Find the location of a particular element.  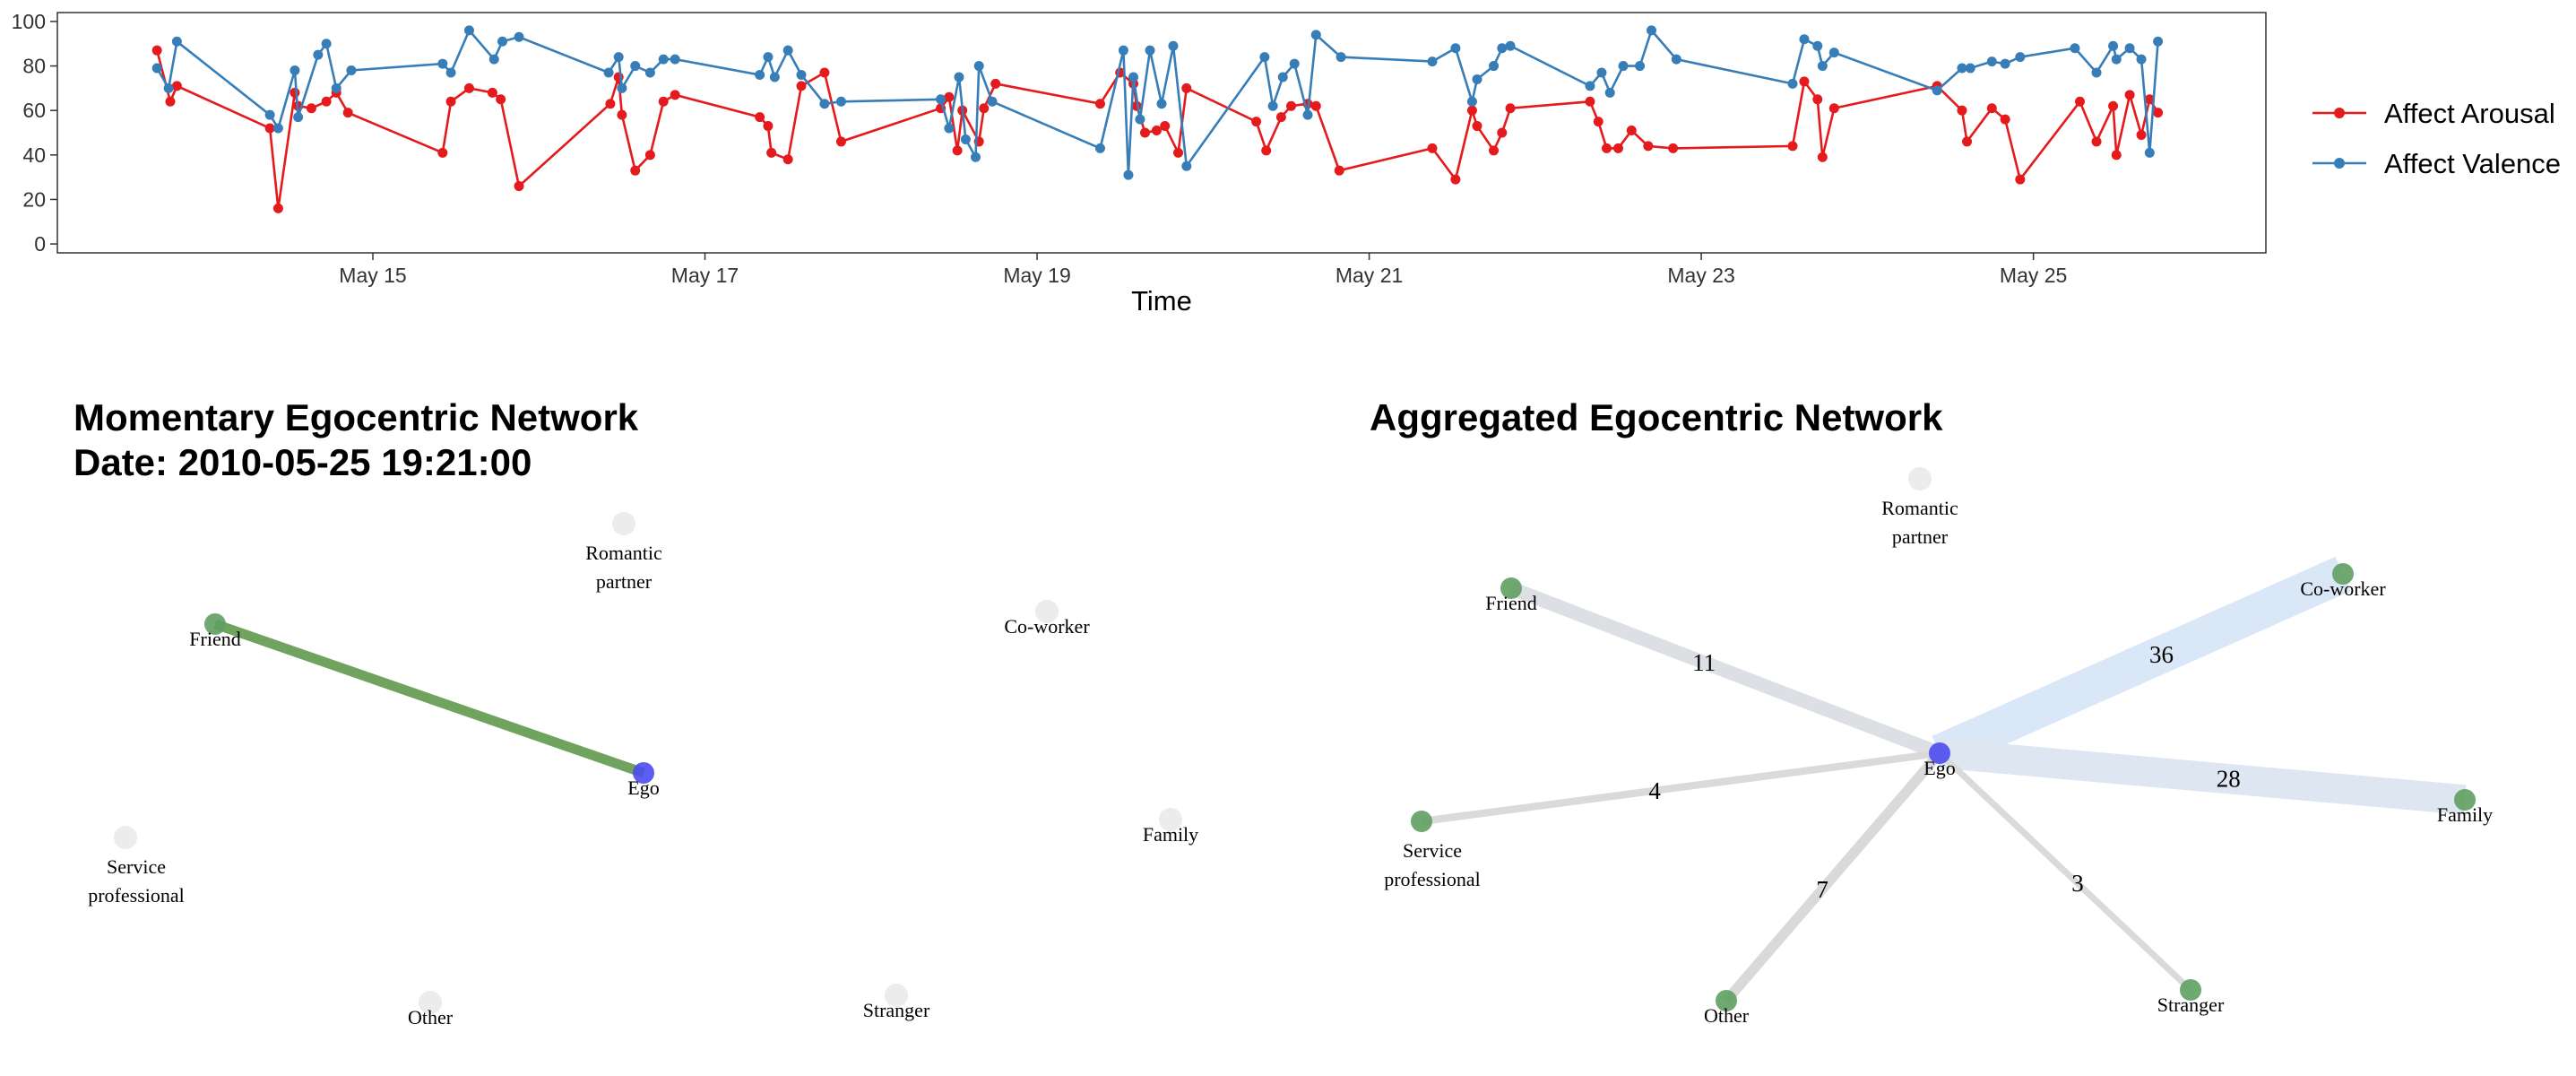

node-label: Family is located at coordinates (1170, 834).